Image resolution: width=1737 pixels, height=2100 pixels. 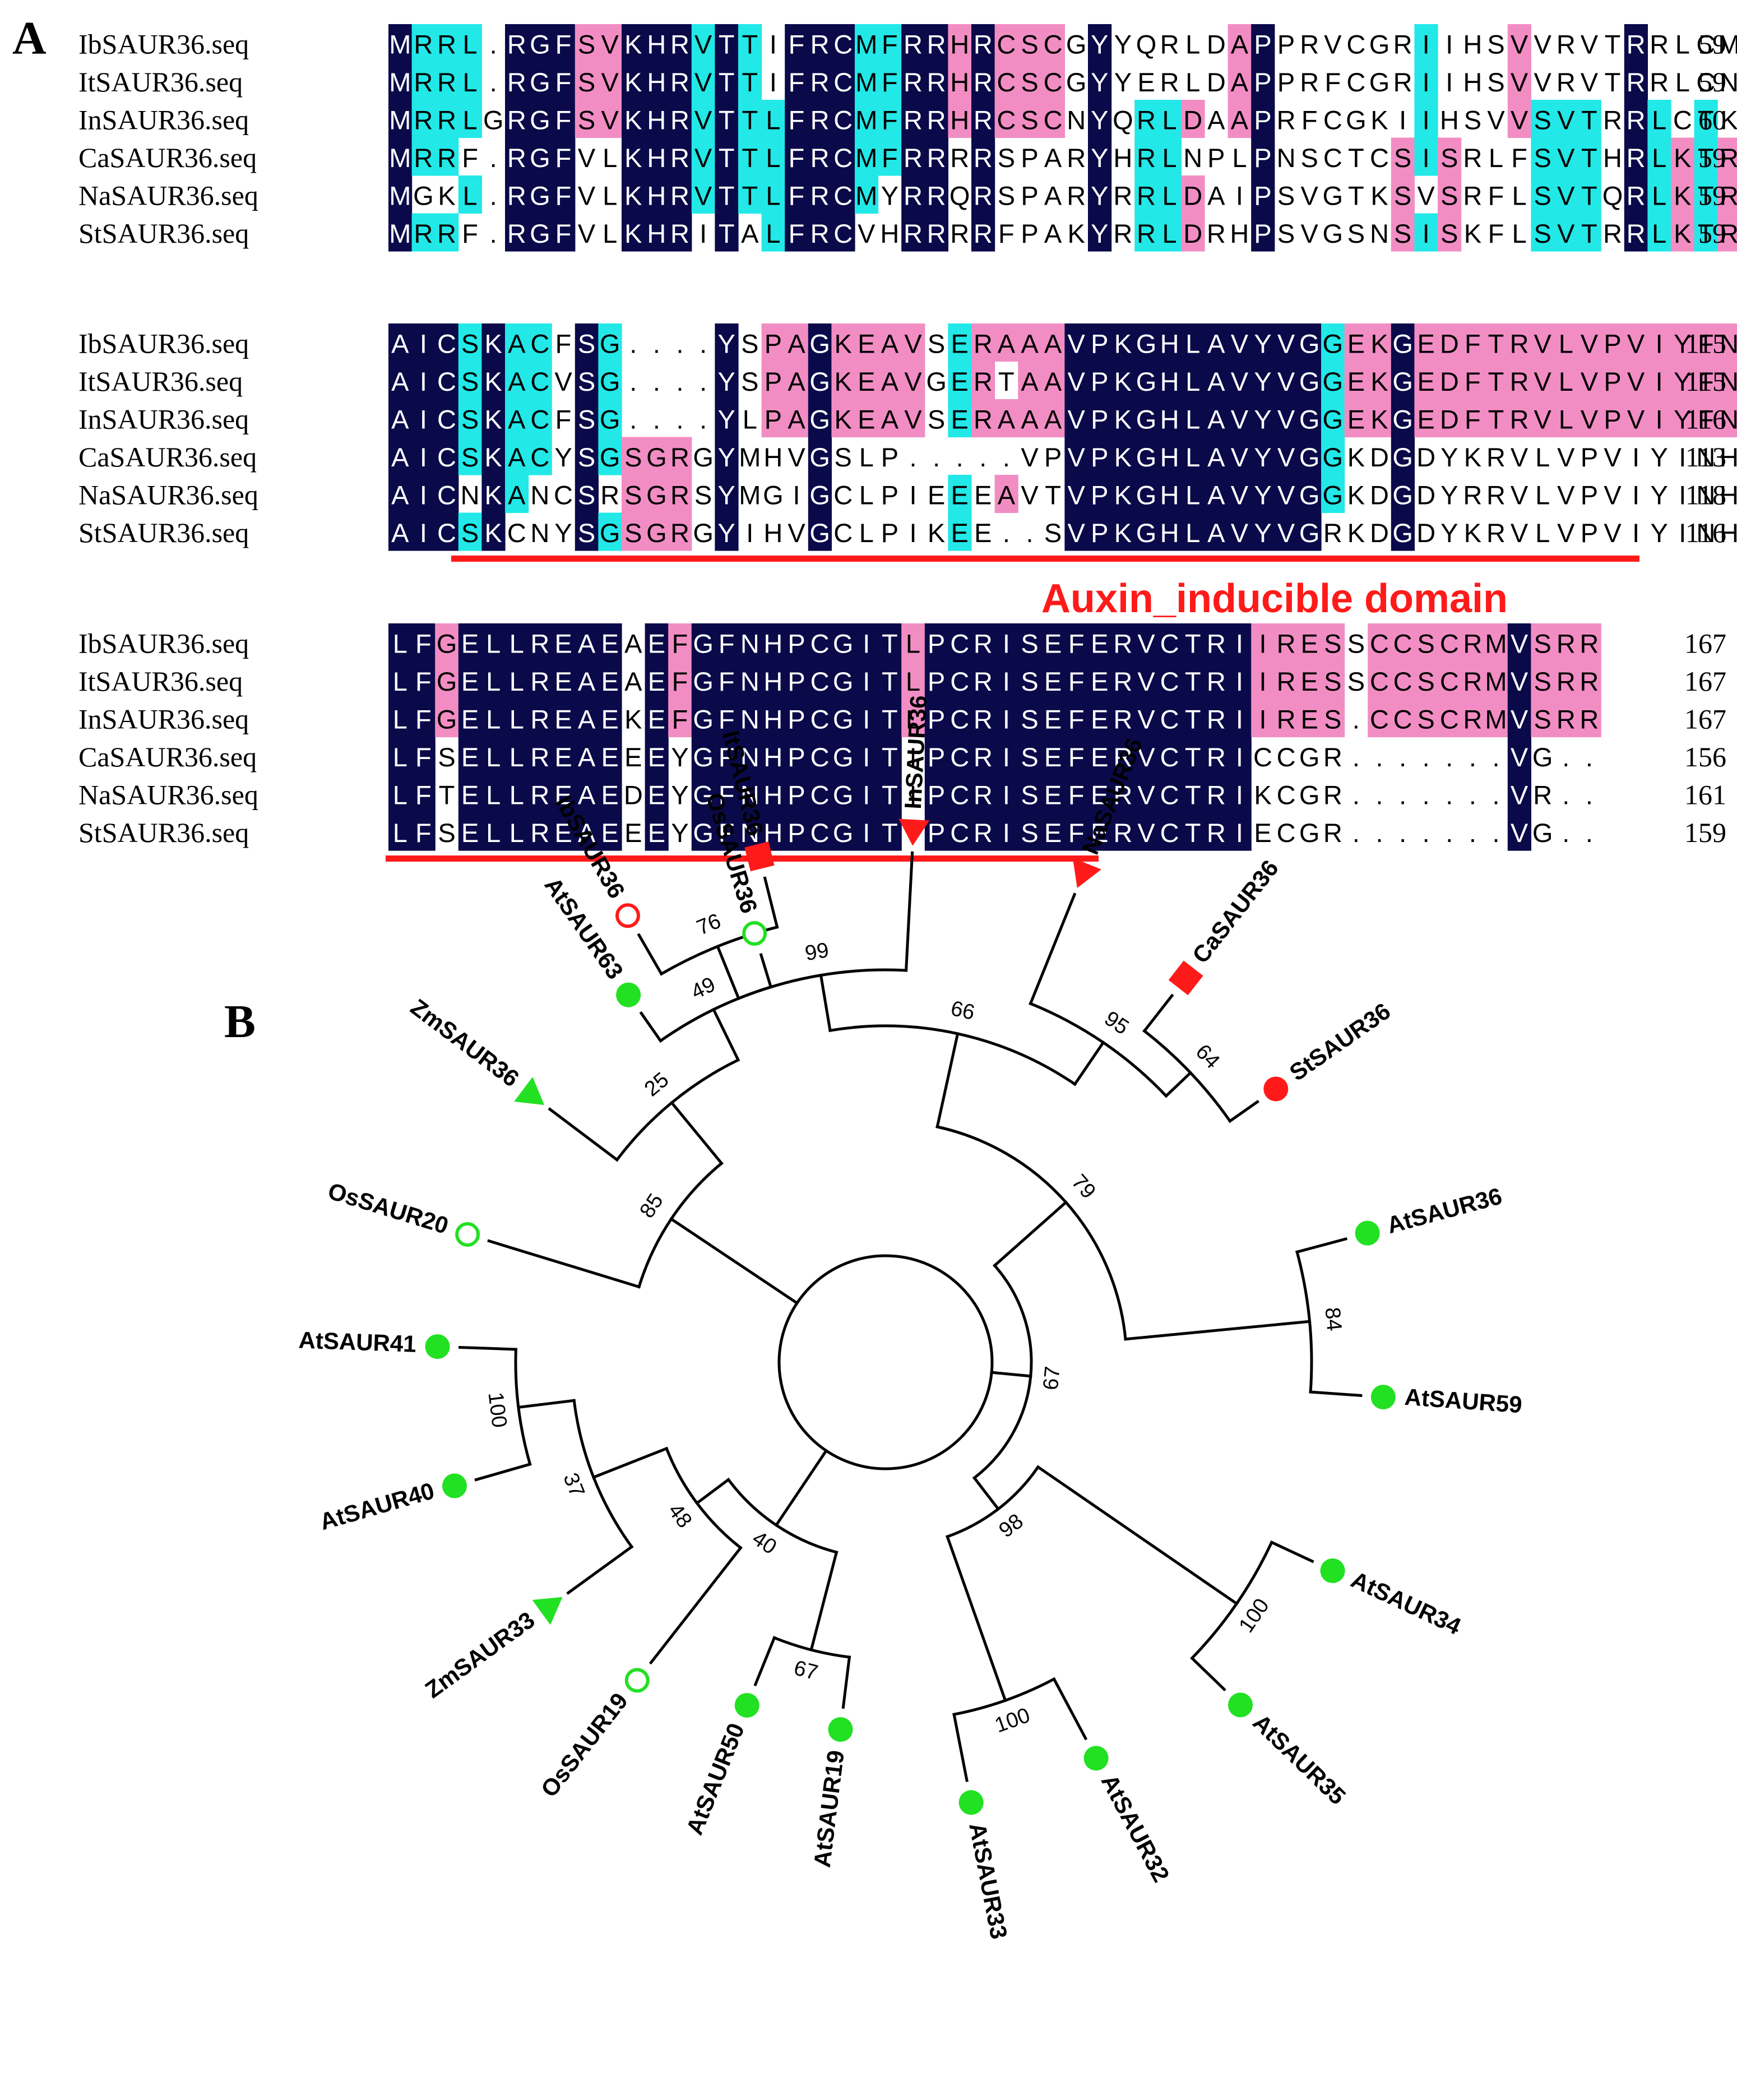 I want to click on bootstrap-value: 25, so click(x=657, y=1084).